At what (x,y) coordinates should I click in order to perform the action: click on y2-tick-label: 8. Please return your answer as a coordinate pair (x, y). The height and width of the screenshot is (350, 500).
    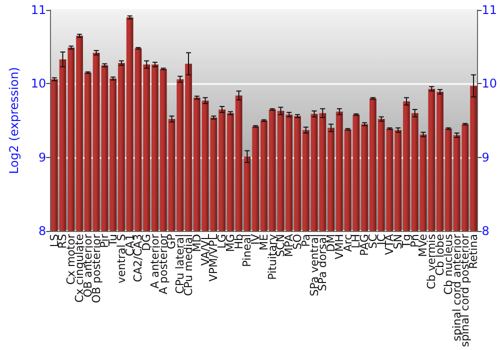
    Looking at the image, I should click on (486, 231).